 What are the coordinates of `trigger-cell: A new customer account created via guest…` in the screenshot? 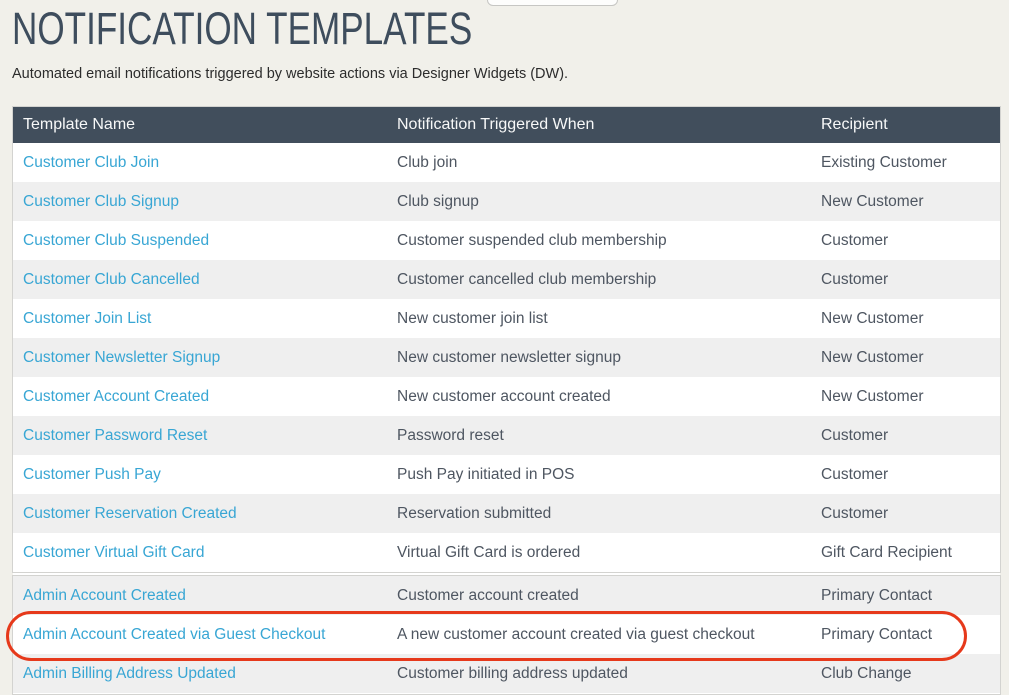 It's located at (576, 634).